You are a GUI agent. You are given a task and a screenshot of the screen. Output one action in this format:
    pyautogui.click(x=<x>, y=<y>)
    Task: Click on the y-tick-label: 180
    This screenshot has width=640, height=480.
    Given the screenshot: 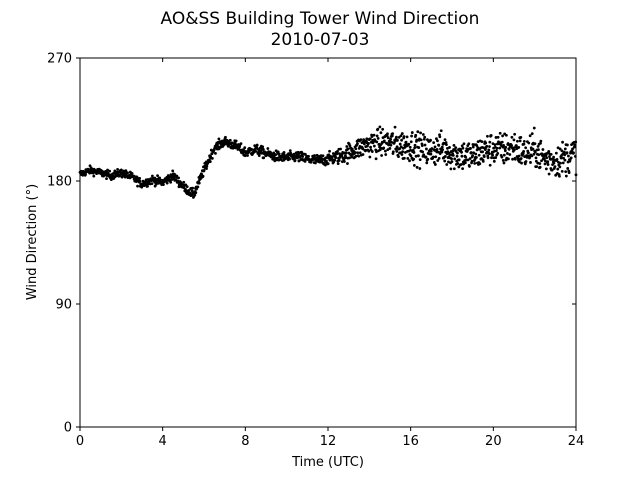 What is the action you would take?
    pyautogui.click(x=59, y=182)
    